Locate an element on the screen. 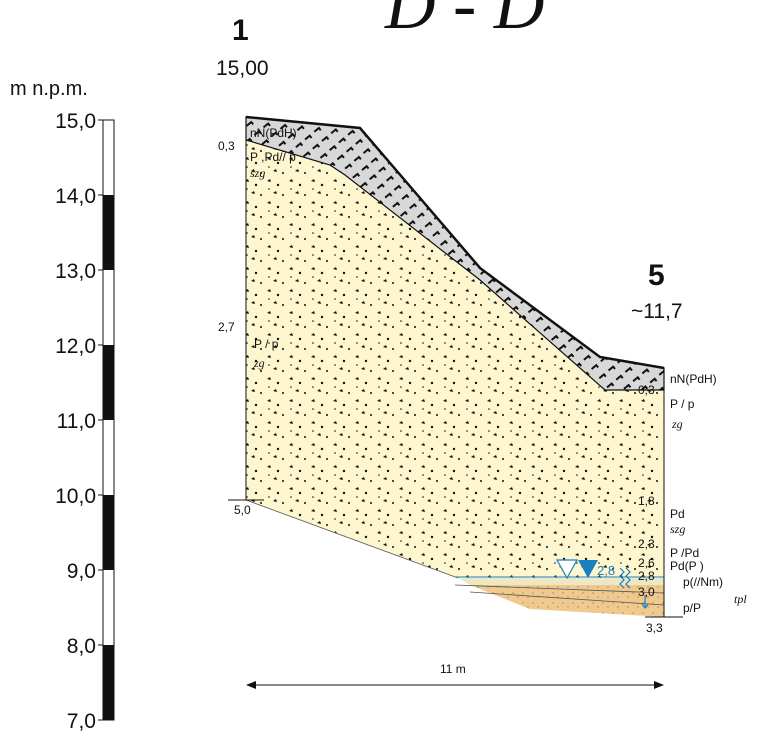  water-level-measured-icon is located at coordinates (567, 569).